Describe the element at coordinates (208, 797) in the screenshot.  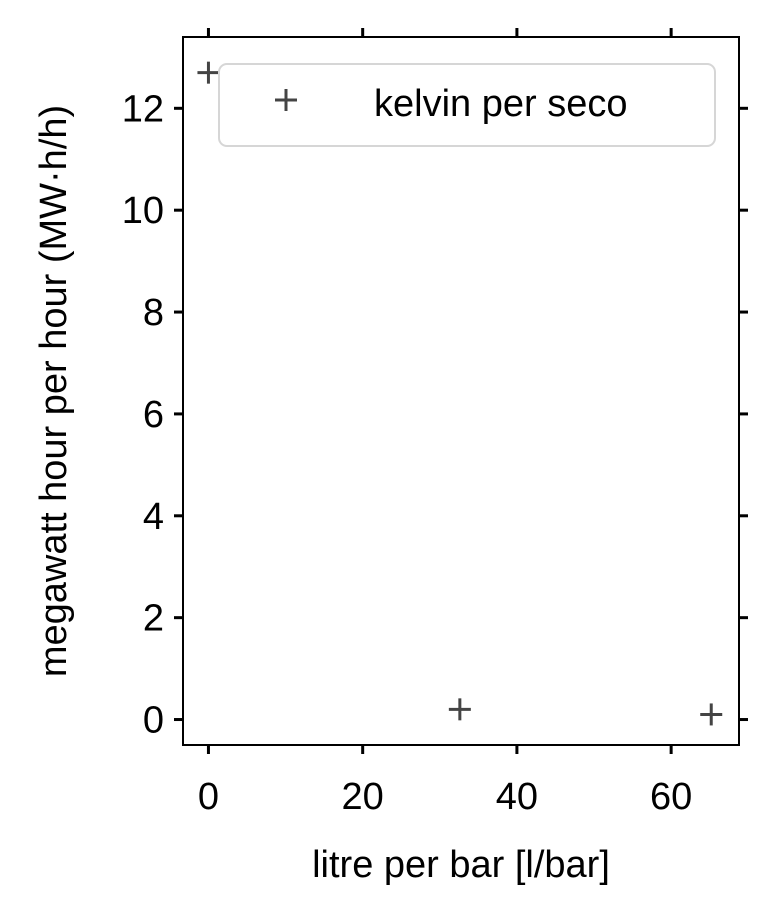
I see `x-tick-label: 0` at that location.